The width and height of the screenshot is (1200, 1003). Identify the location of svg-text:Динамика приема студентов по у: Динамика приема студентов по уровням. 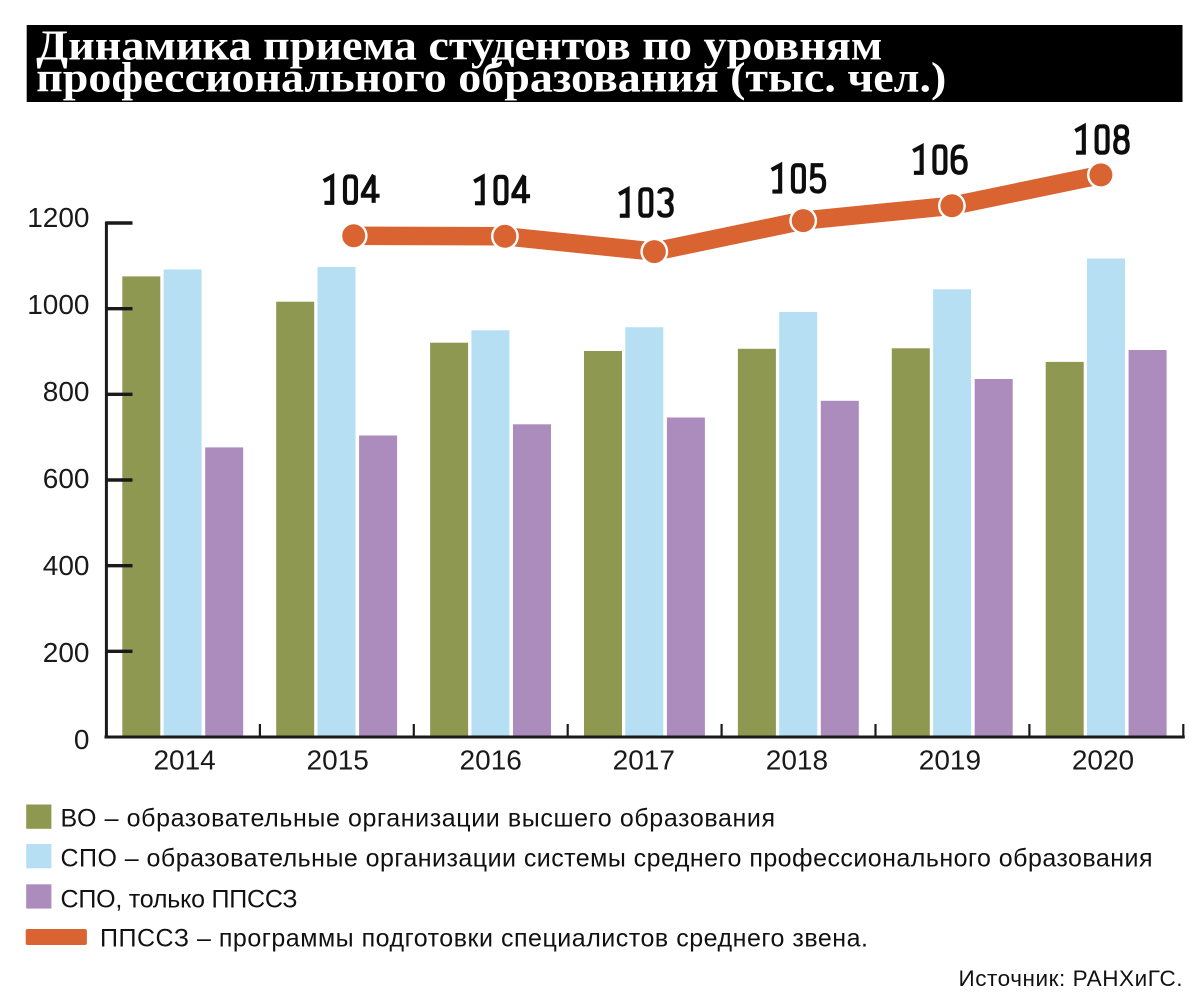
(459, 47).